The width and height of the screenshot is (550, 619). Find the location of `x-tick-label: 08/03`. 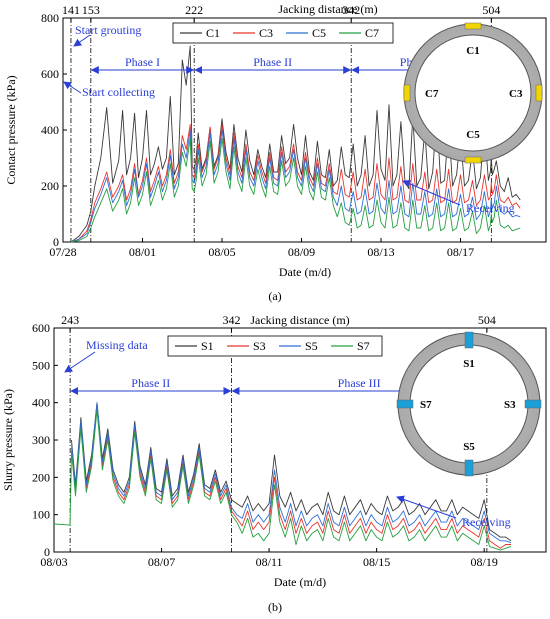

x-tick-label: 08/03 is located at coordinates (53, 562).